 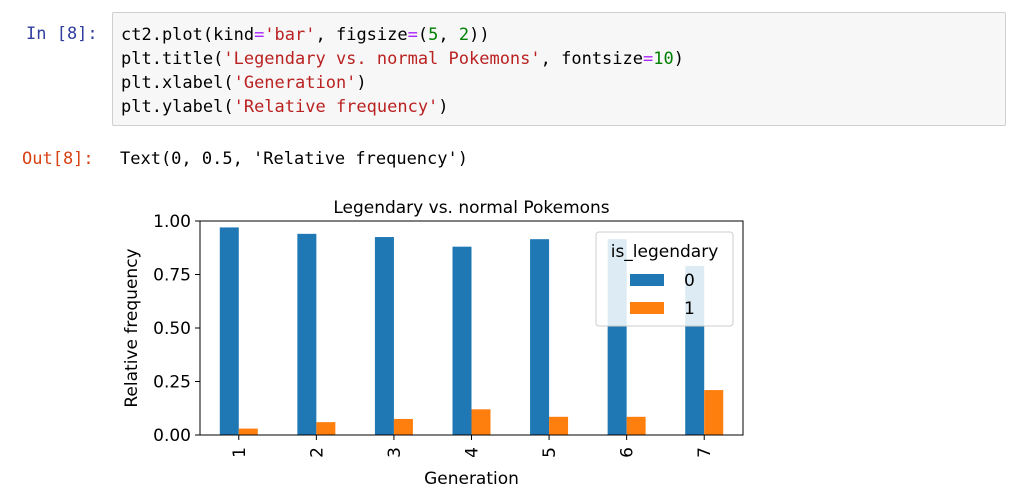 What do you see at coordinates (177, 107) in the screenshot?
I see `code-token: plt.ylabel(` at bounding box center [177, 107].